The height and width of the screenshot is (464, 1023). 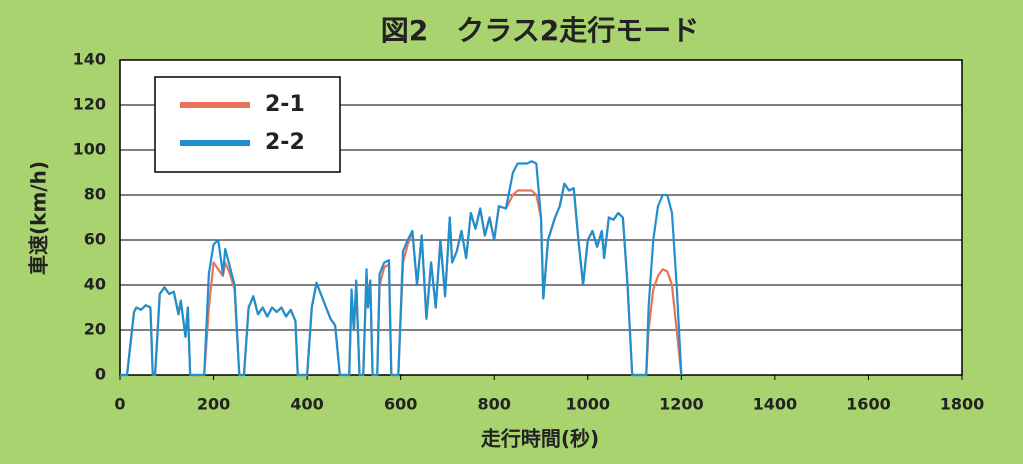 I want to click on x-tick-label: 0, so click(x=119, y=404).